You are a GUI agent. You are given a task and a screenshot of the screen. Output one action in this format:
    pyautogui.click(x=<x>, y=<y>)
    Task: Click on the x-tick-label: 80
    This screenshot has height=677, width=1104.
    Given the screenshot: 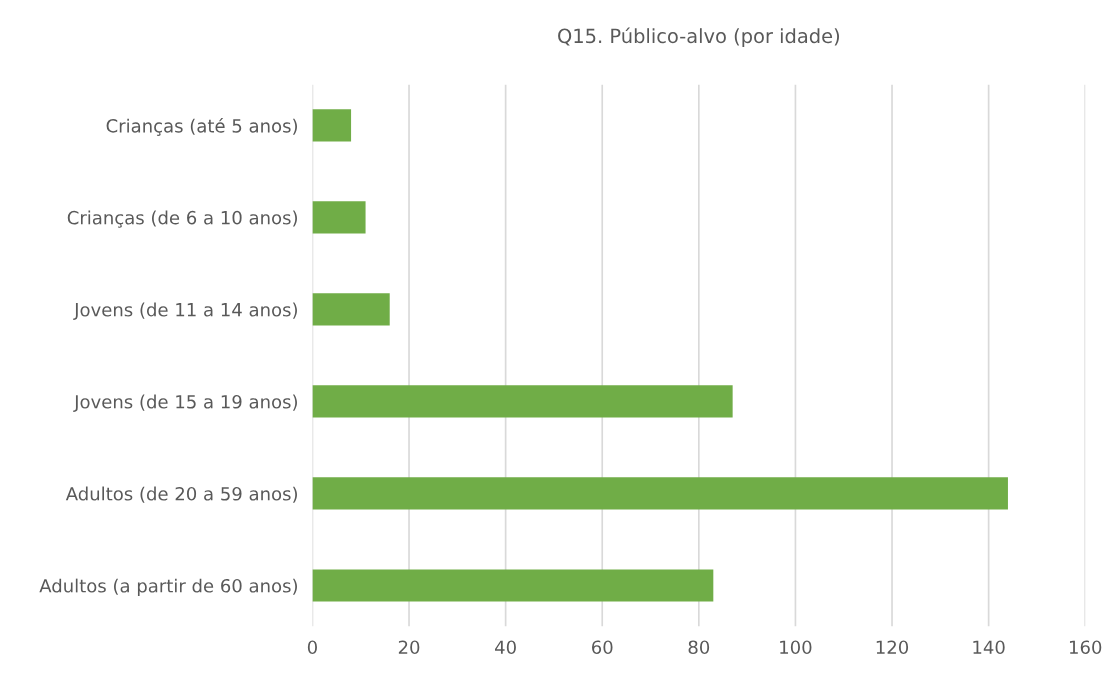 What is the action you would take?
    pyautogui.click(x=699, y=647)
    